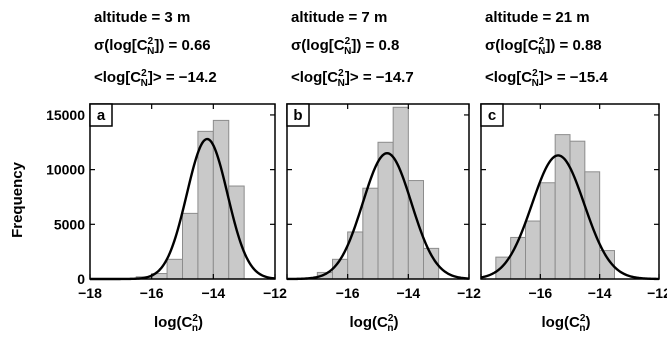 The image size is (667, 344). What do you see at coordinates (182, 45) in the screenshot?
I see `panel-a-header-sigma-rest: ]) = 0.66` at bounding box center [182, 45].